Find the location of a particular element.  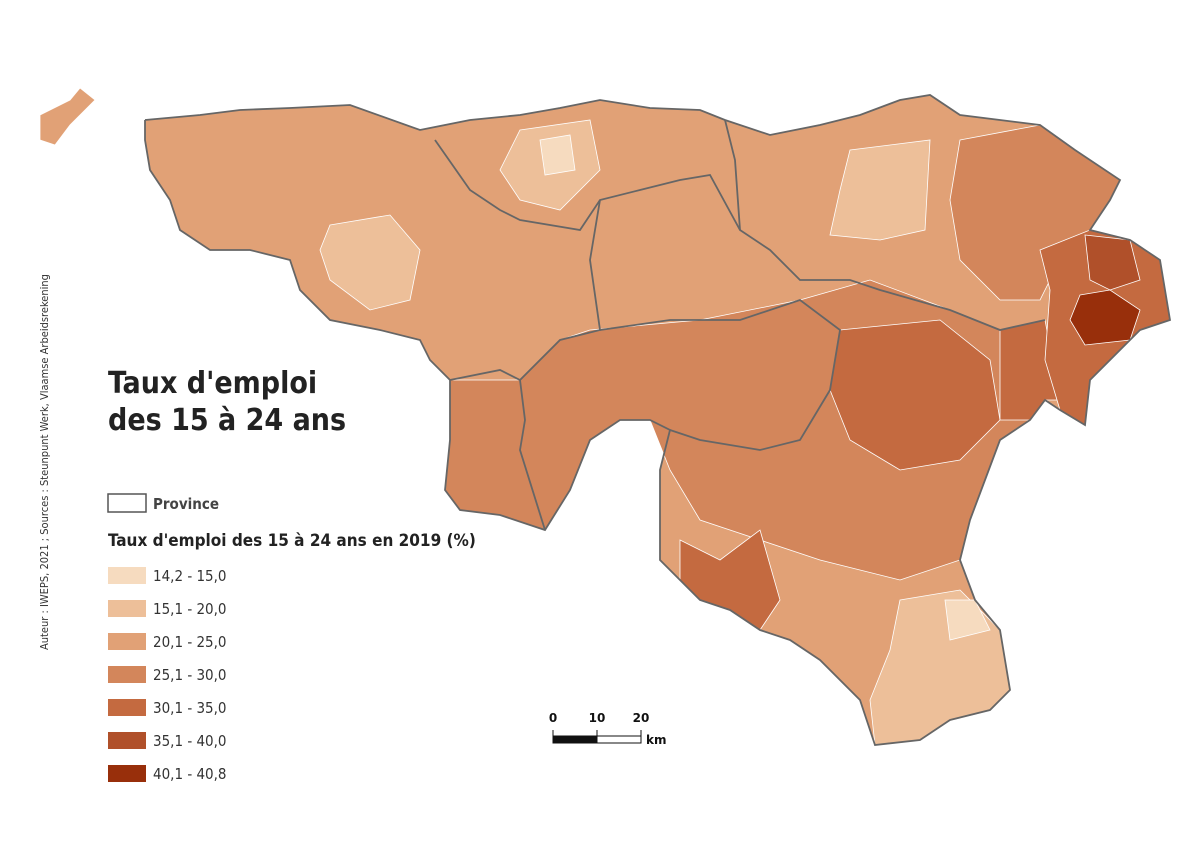

legend-label: 35,1 - 40,0 is located at coordinates (190, 741).